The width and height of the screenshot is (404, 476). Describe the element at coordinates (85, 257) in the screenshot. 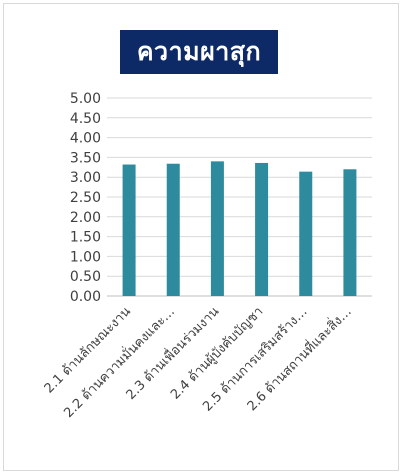

I see `y-tick-label: 1.00` at that location.